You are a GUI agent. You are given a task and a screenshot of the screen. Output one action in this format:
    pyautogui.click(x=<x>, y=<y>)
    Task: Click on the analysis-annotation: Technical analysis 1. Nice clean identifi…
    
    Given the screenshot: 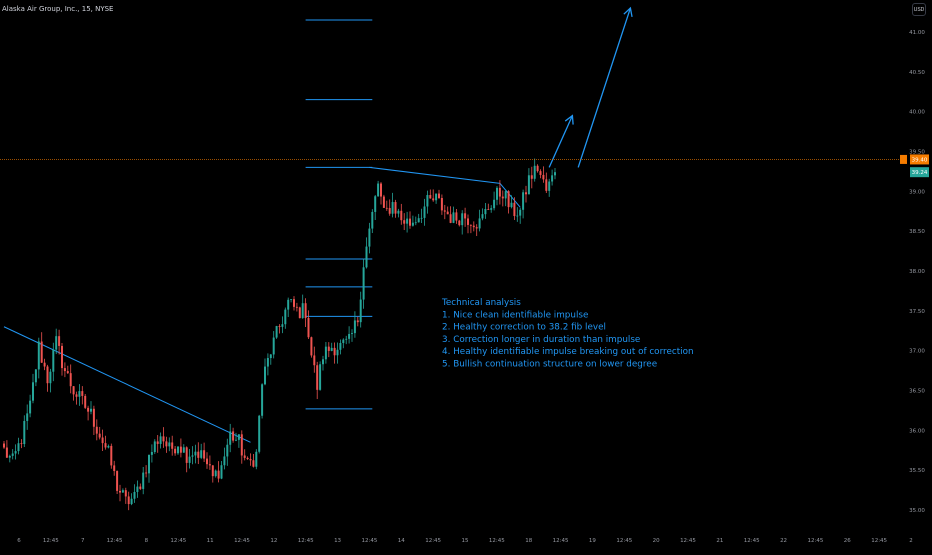 What is the action you would take?
    pyautogui.click(x=567, y=333)
    